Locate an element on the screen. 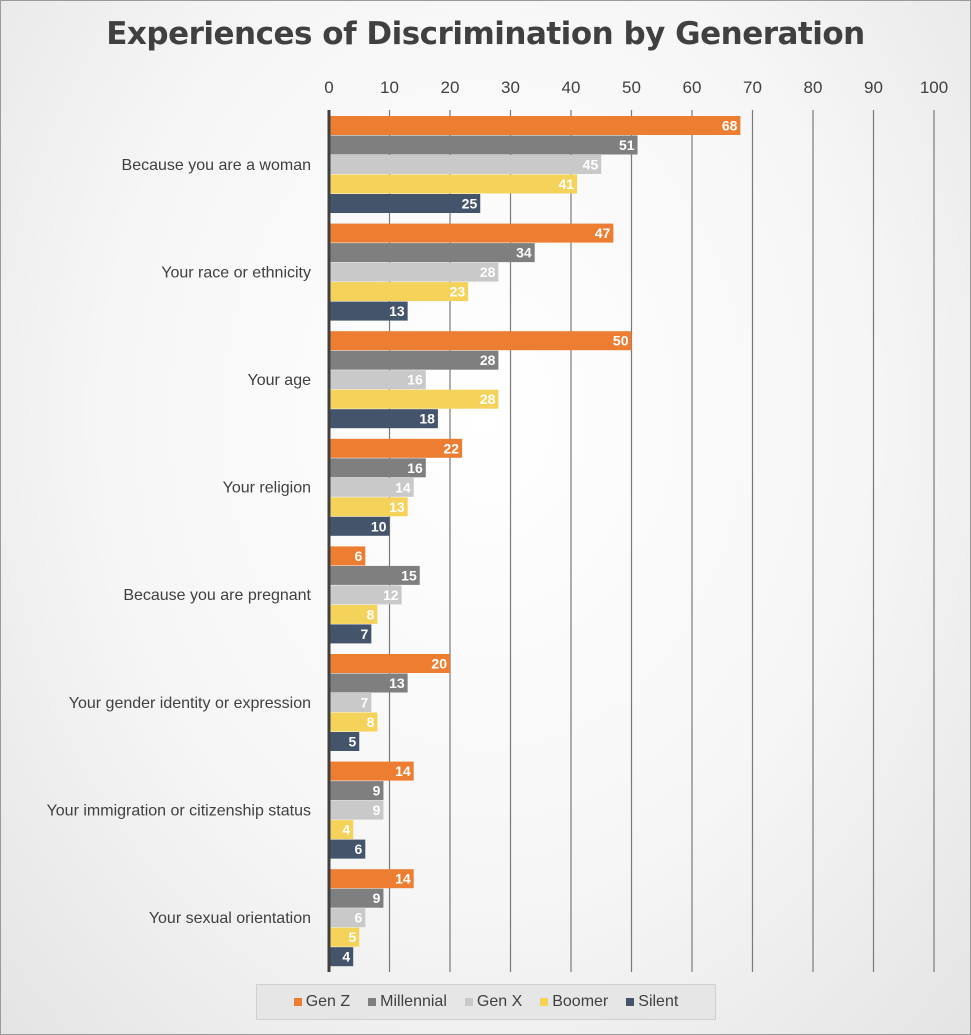 This screenshot has width=971, height=1035. legend-label: Silent is located at coordinates (658, 1001).